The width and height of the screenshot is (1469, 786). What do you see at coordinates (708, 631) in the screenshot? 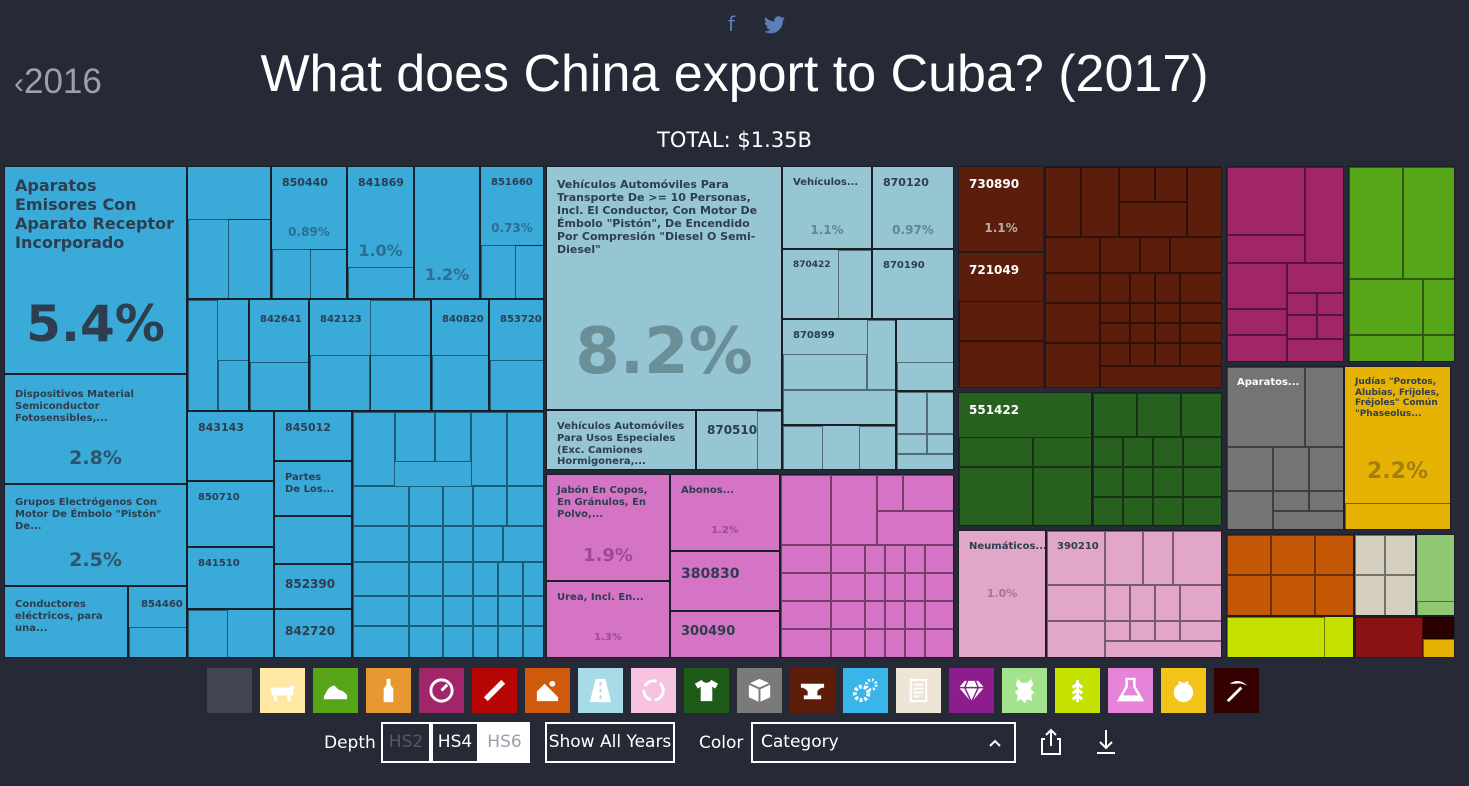
I see `tile-label: 300490` at bounding box center [708, 631].